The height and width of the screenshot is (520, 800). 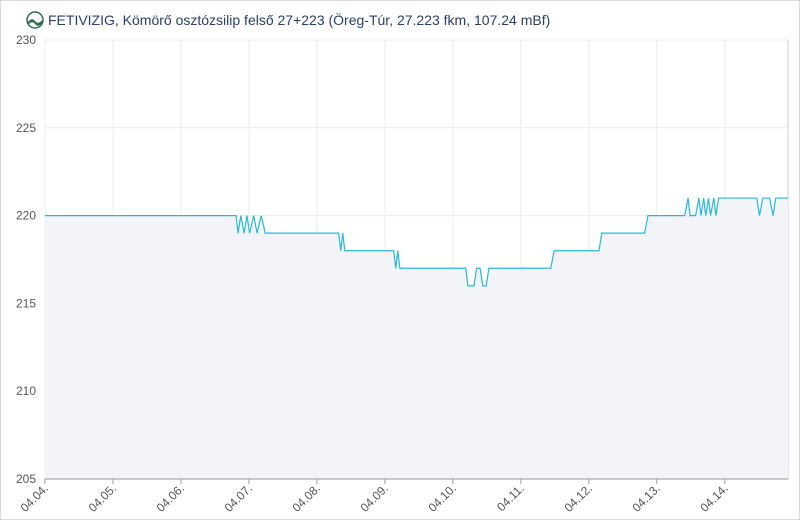 What do you see at coordinates (26, 303) in the screenshot?
I see `y-tick-label: 215` at bounding box center [26, 303].